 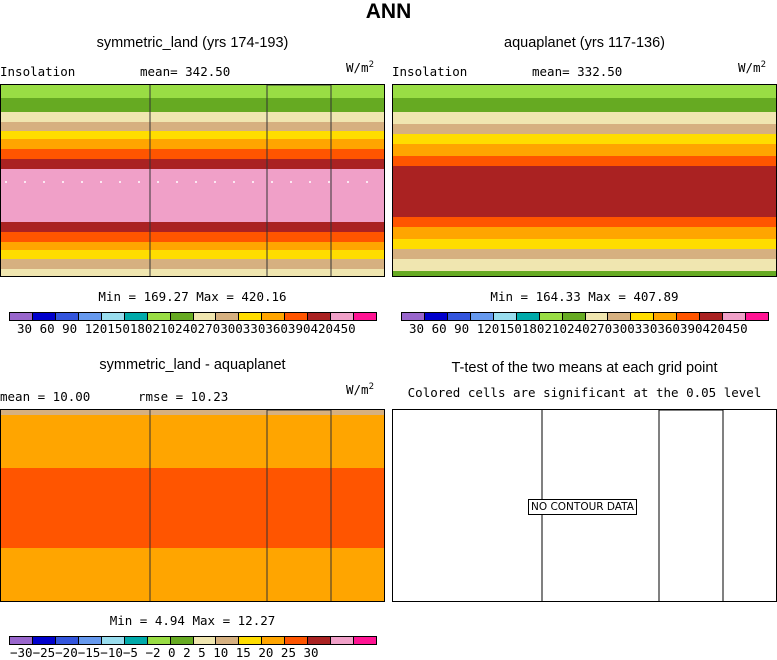 I want to click on map-aquaplanet, so click(x=584, y=180).